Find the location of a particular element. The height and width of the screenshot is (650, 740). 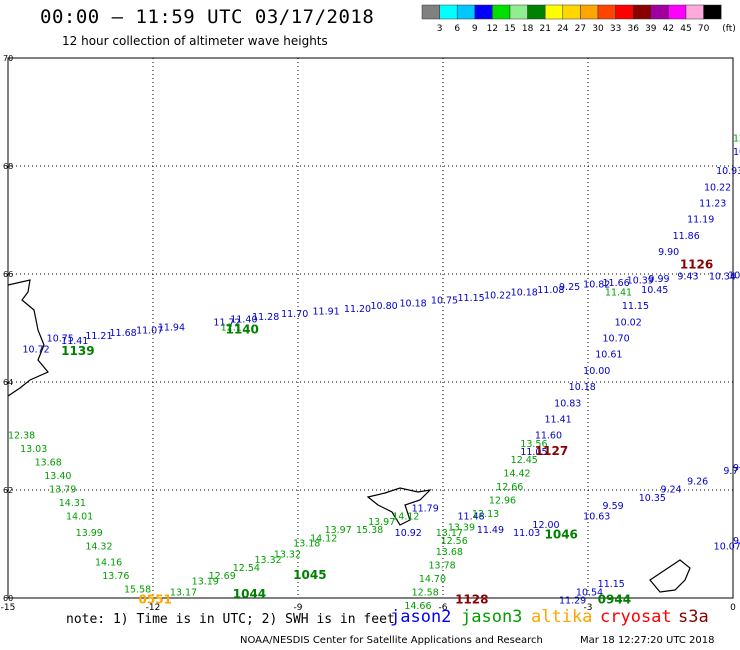

pass-time-label: 1140 is located at coordinates (242, 329).